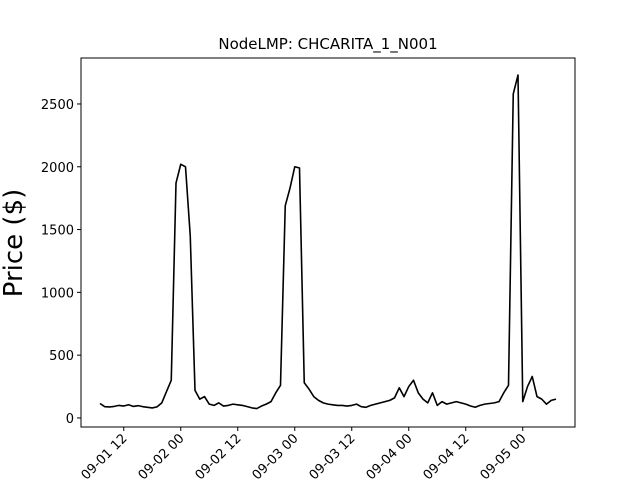  I want to click on y-tick-label: 1000, so click(57, 293).